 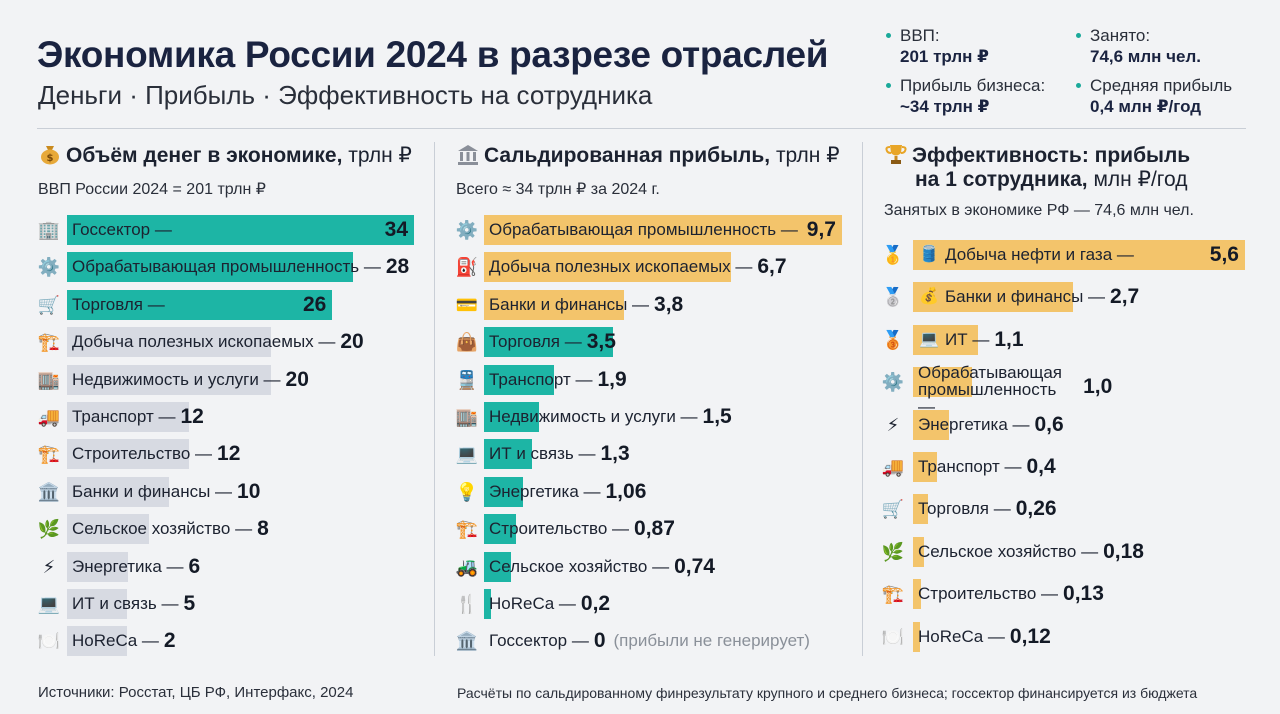 I want to click on bar-row: 💻 ИТ и связь —1,3, so click(x=703, y=454).